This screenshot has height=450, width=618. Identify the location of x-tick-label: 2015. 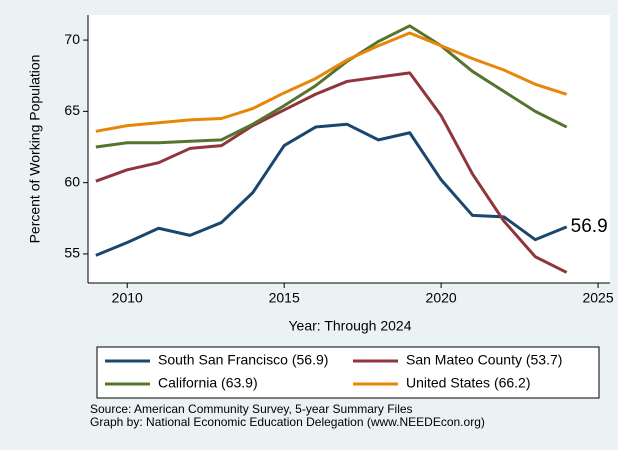
(284, 298).